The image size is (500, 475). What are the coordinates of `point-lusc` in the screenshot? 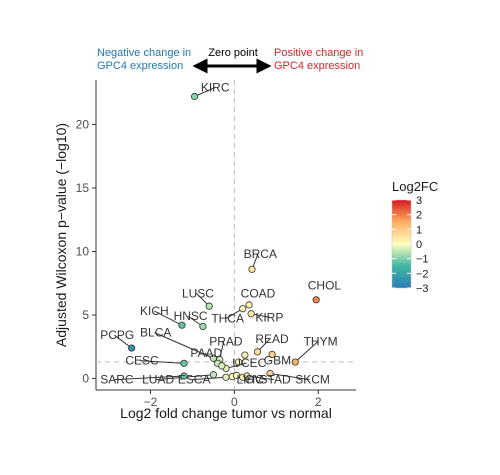 It's located at (209, 306).